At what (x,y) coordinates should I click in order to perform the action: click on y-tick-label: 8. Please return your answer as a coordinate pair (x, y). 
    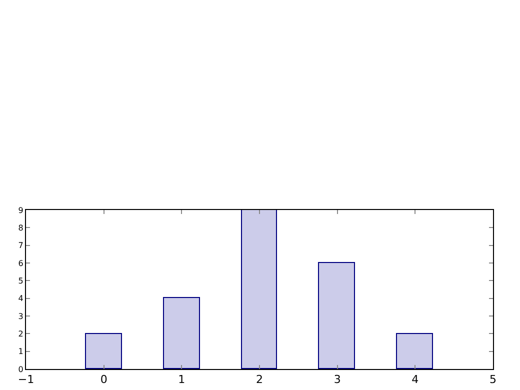
    Looking at the image, I should click on (21, 227).